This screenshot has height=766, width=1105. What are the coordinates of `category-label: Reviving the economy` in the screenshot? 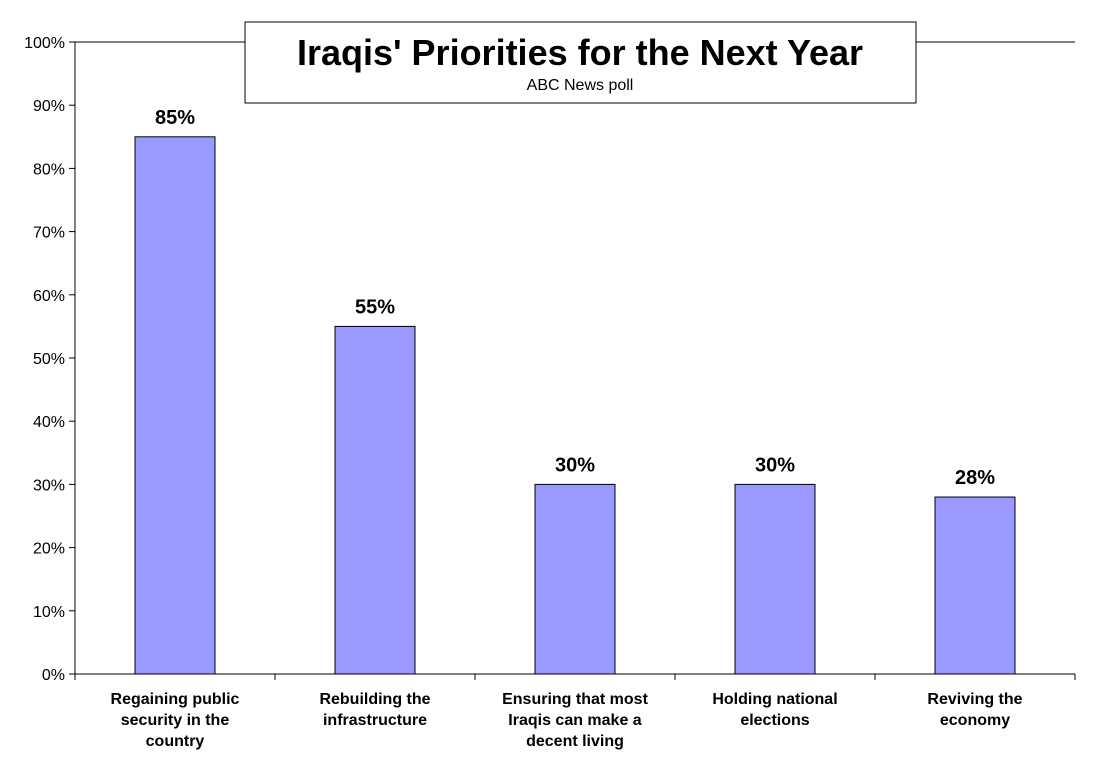 It's located at (974, 710).